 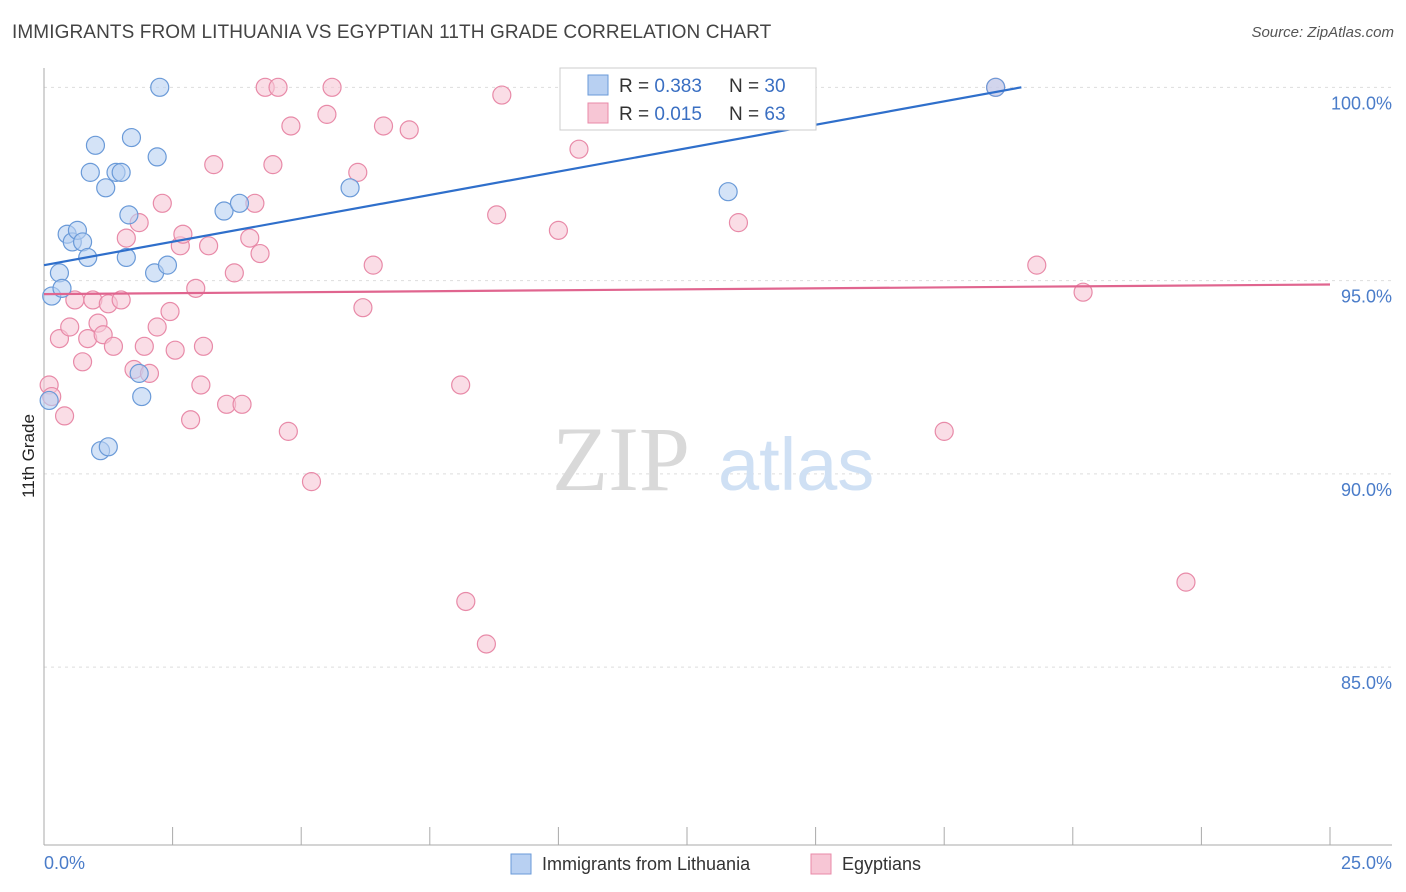 What do you see at coordinates (688, 99) in the screenshot?
I see `top-legend: R = 0.383 N = 30 R = 0.015 N = 63` at bounding box center [688, 99].